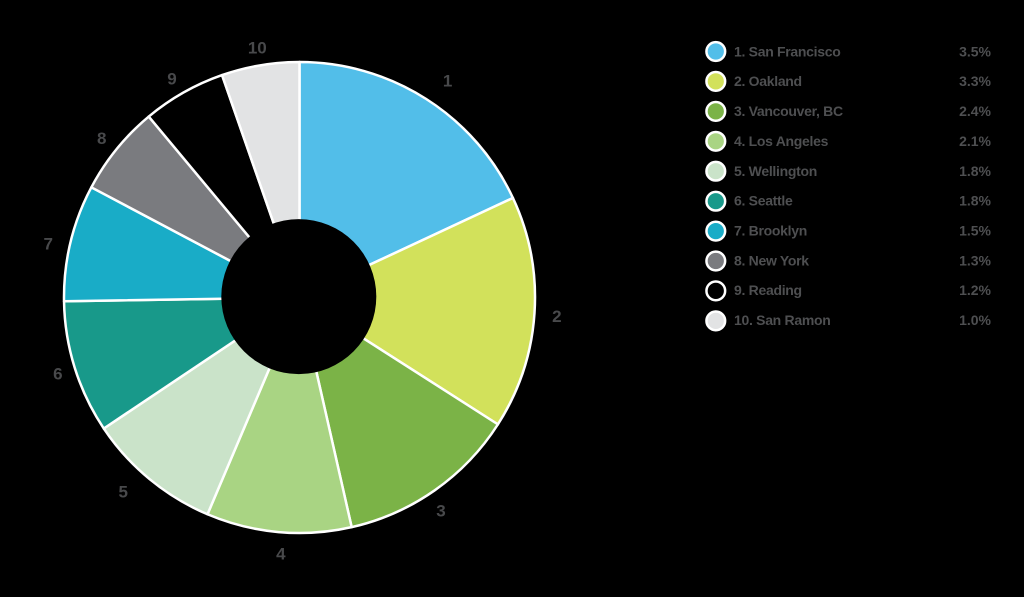  I want to click on svg-text: 1, so click(447, 81).